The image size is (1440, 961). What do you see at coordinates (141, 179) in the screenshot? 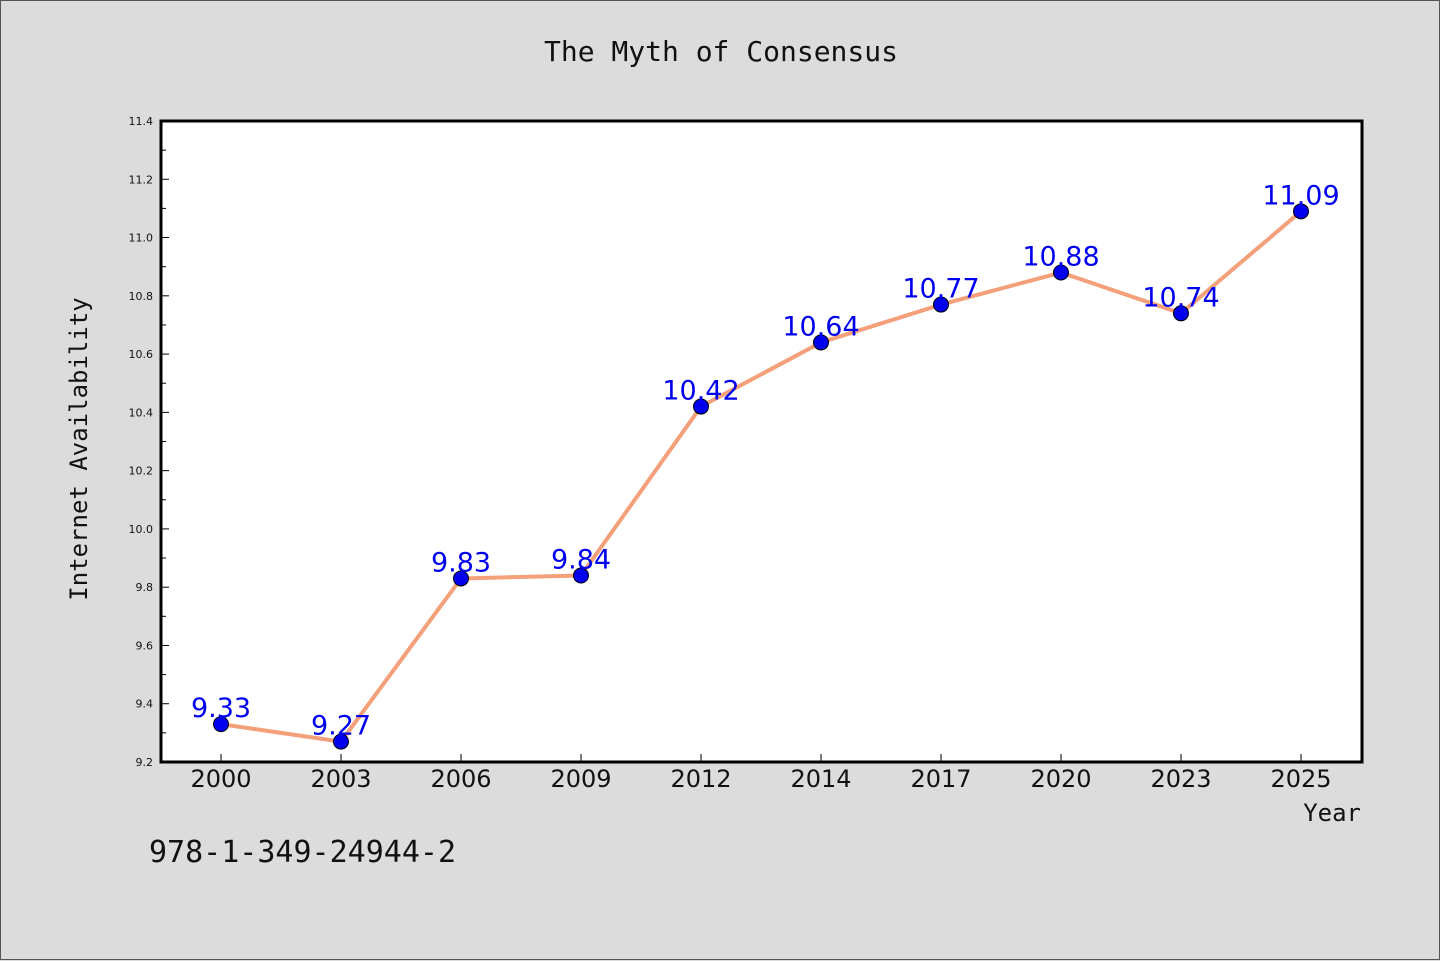
I see `y-tick-label: 11.2` at bounding box center [141, 179].